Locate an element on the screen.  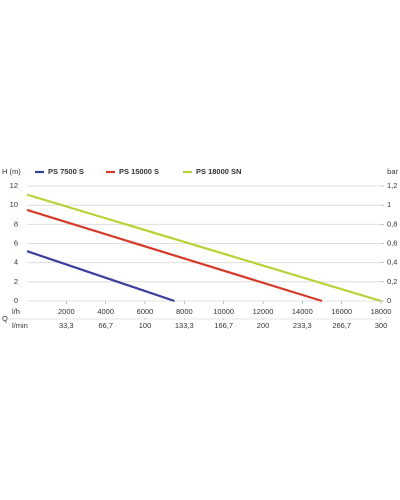
y2-tick-label: 1,2 is located at coordinates (392, 185).